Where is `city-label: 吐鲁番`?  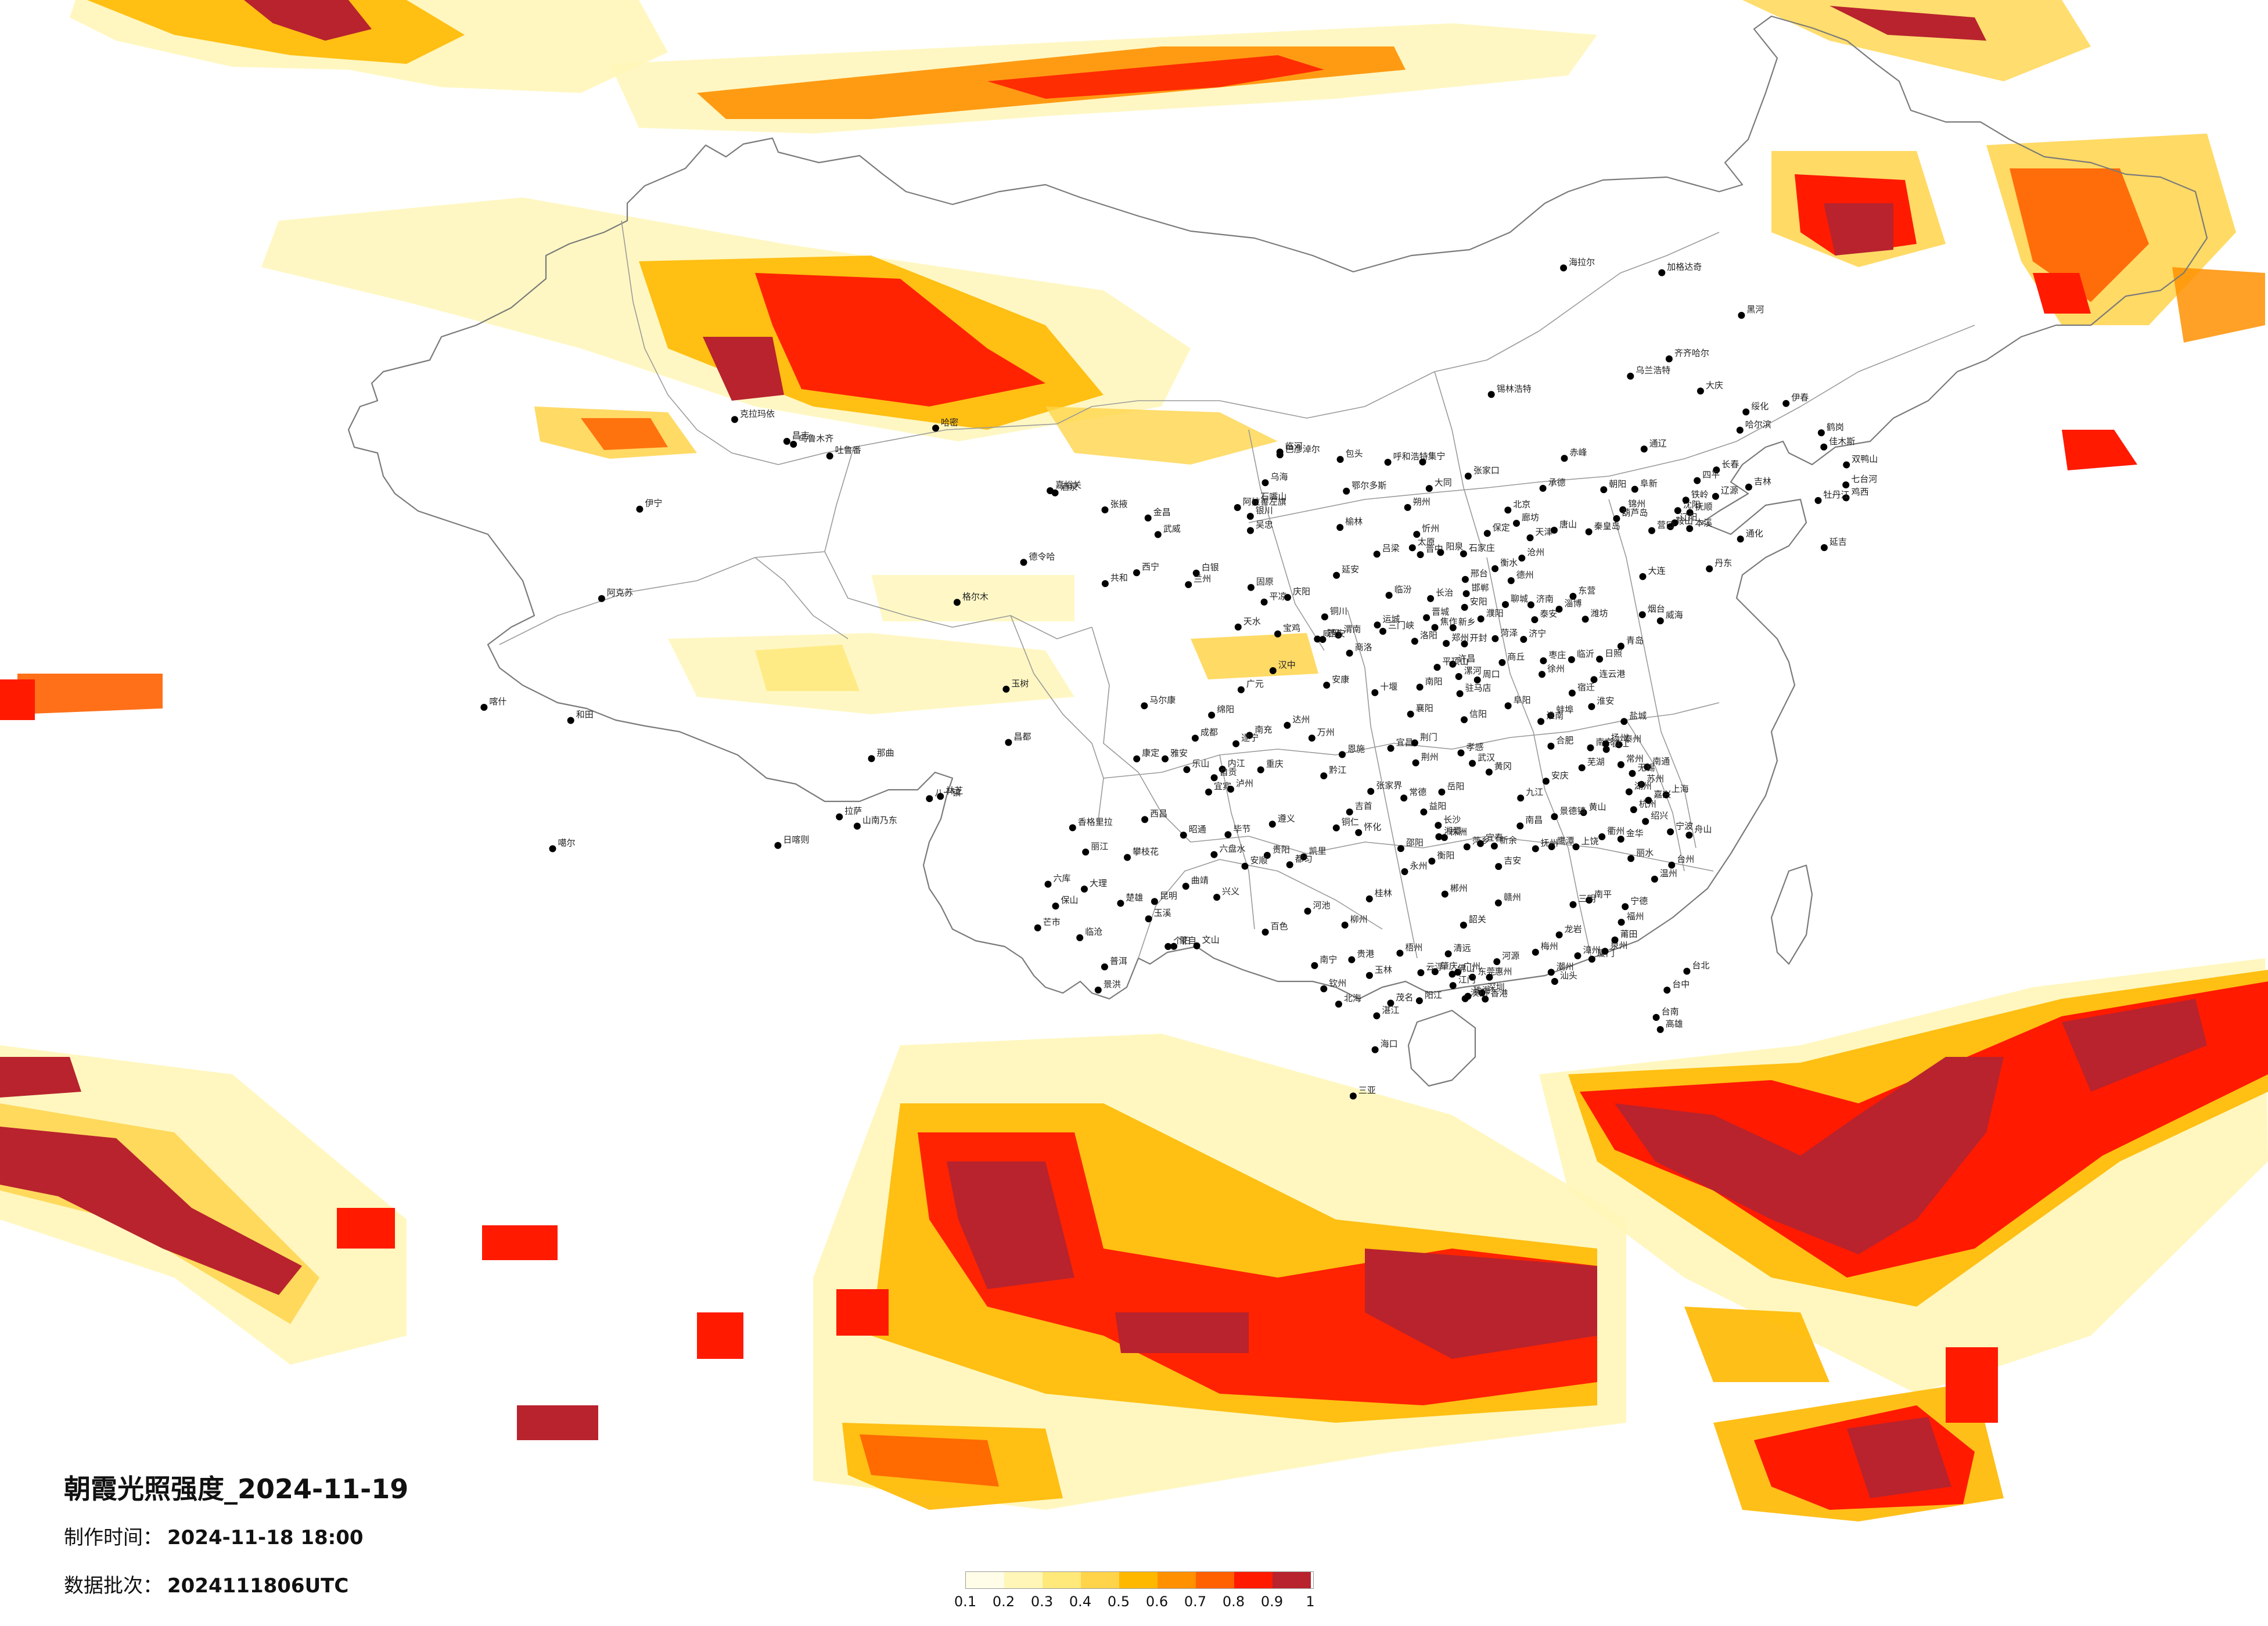
city-label: 吐鲁番 is located at coordinates (848, 450).